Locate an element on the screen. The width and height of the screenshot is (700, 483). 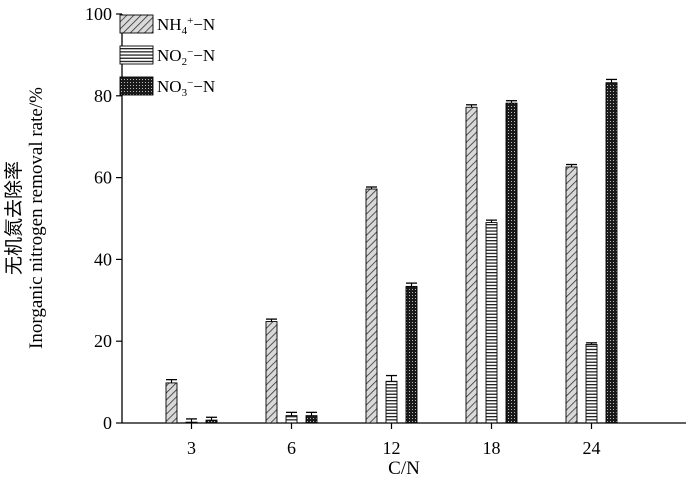
legend-label: NO3−−N is located at coordinates (186, 88).